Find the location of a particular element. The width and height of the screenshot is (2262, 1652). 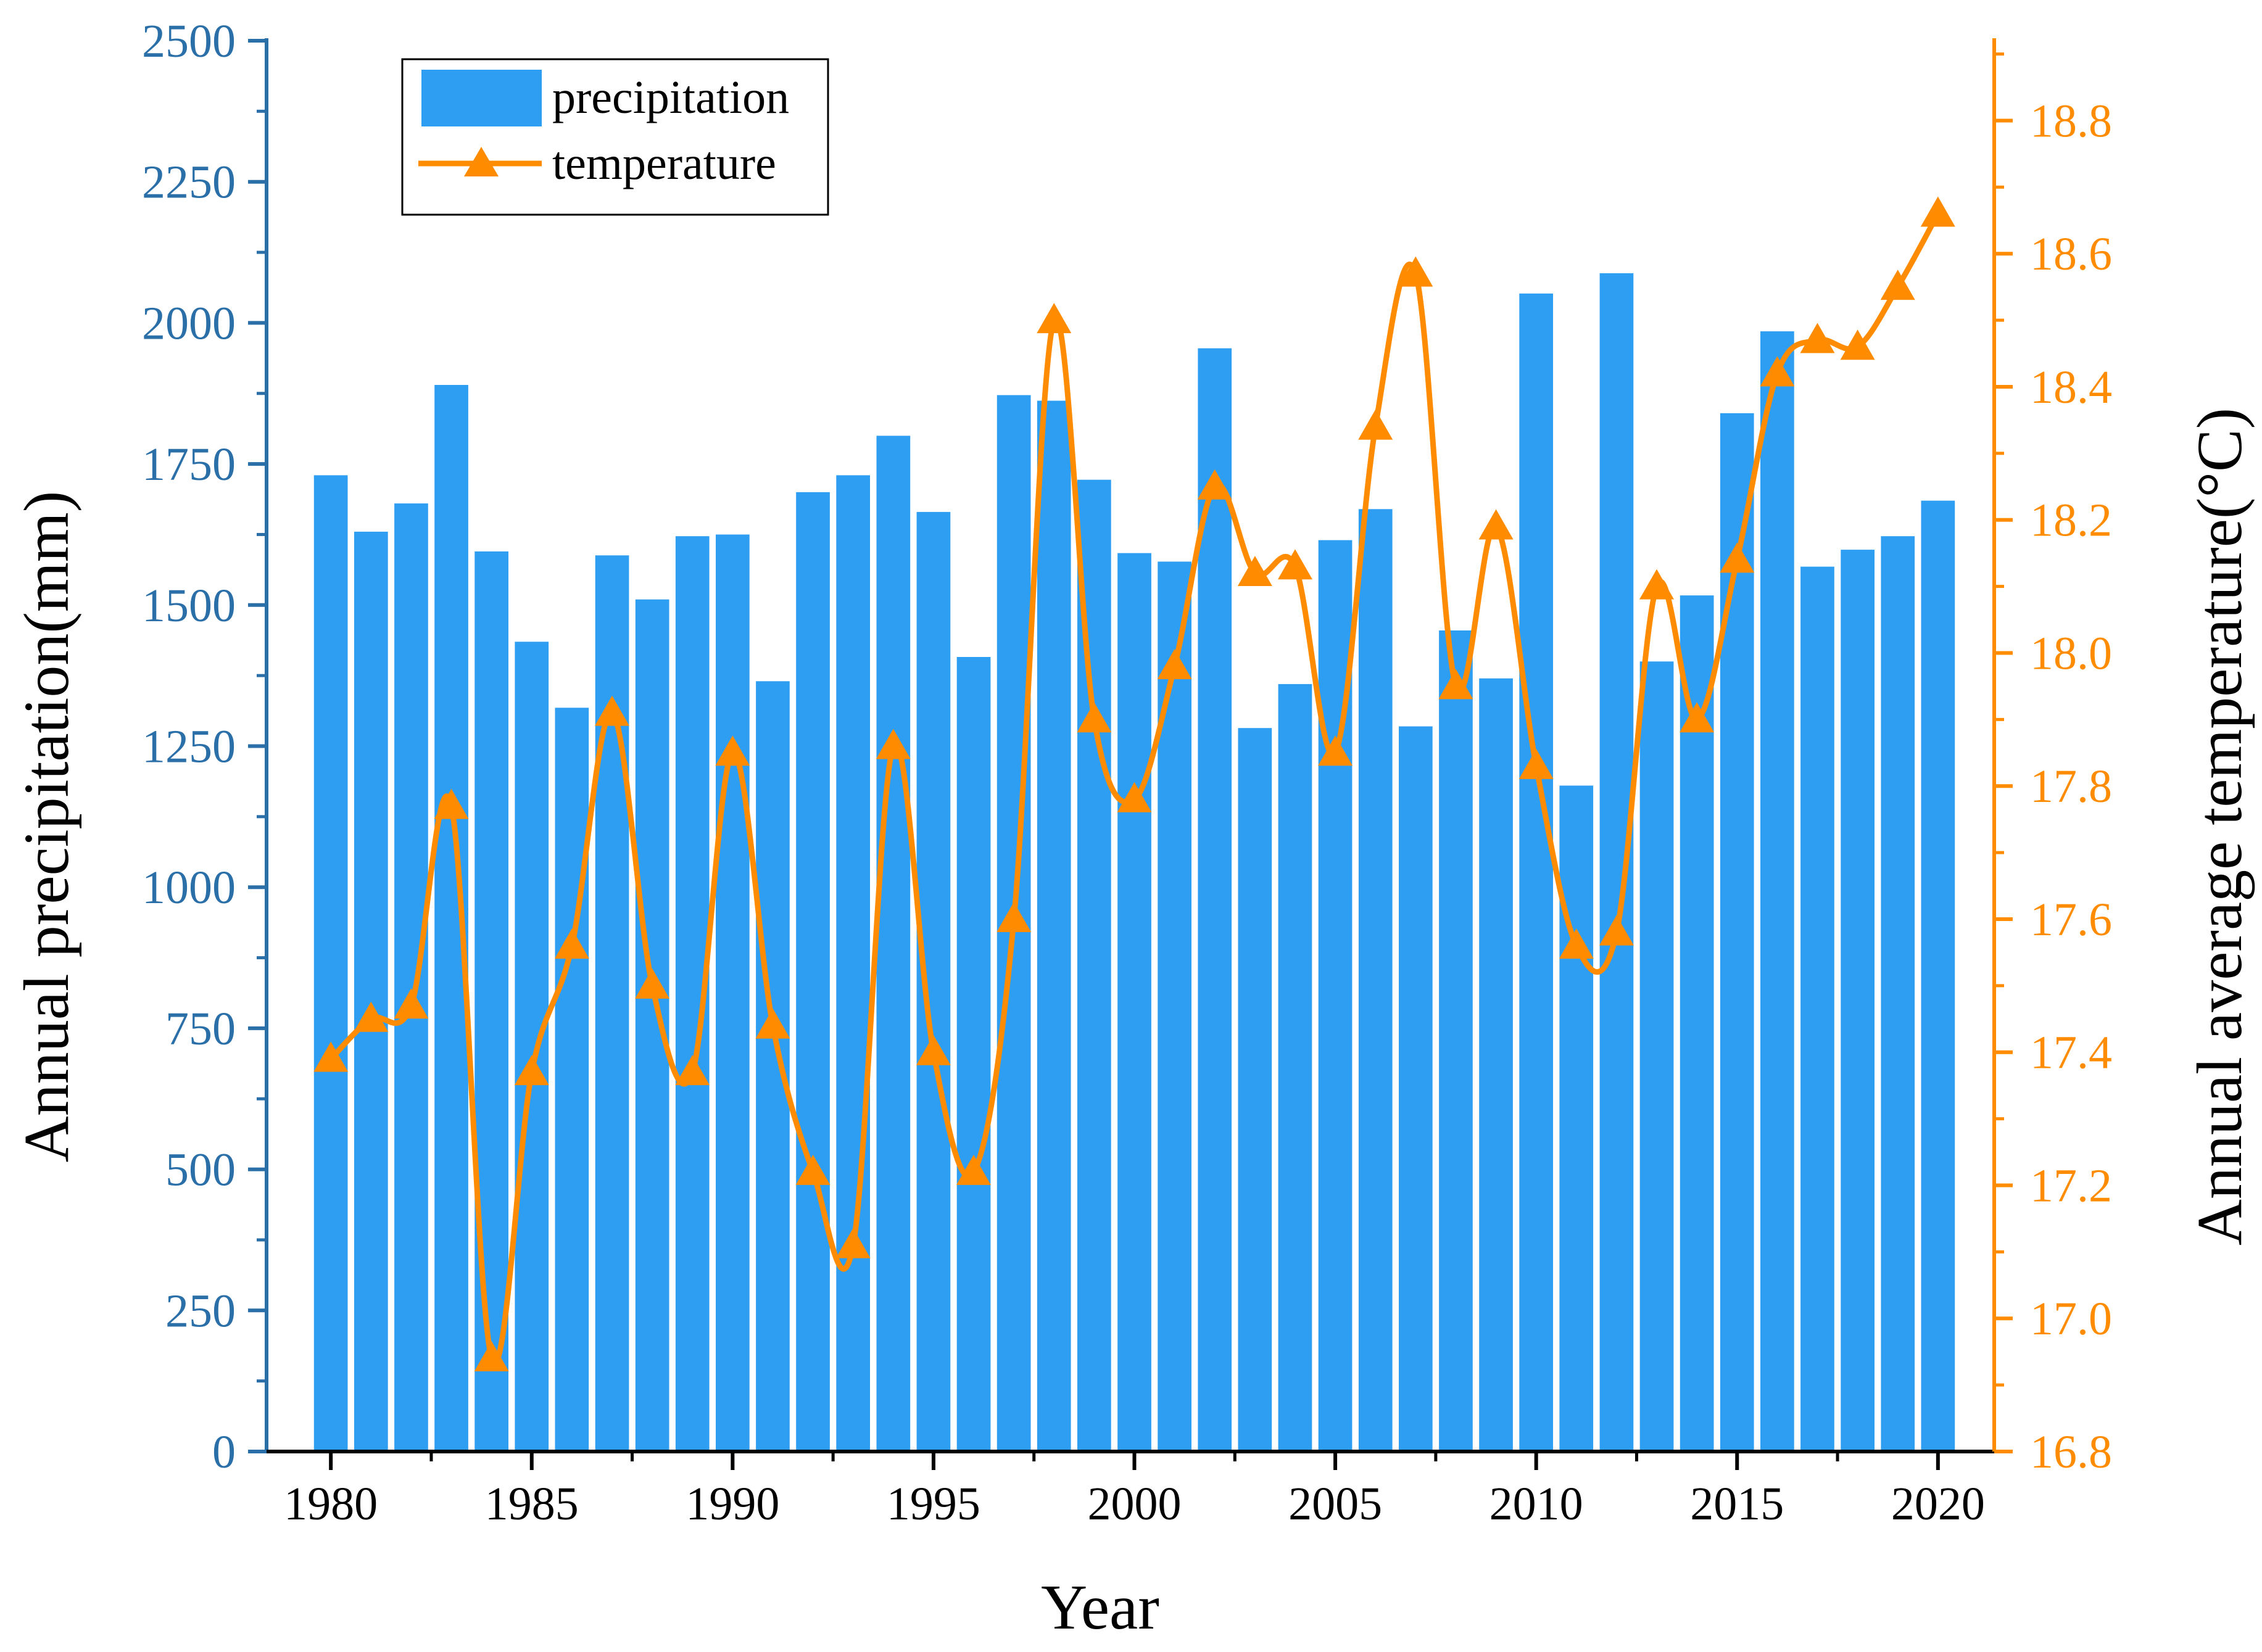

x-tick-label: 2000 is located at coordinates (1135, 1504).